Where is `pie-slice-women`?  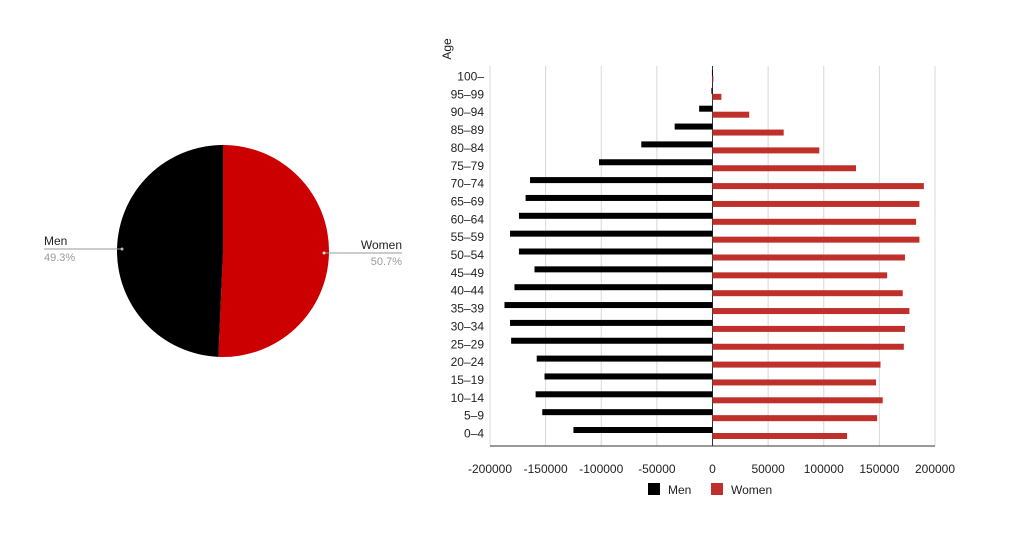 pie-slice-women is located at coordinates (274, 251).